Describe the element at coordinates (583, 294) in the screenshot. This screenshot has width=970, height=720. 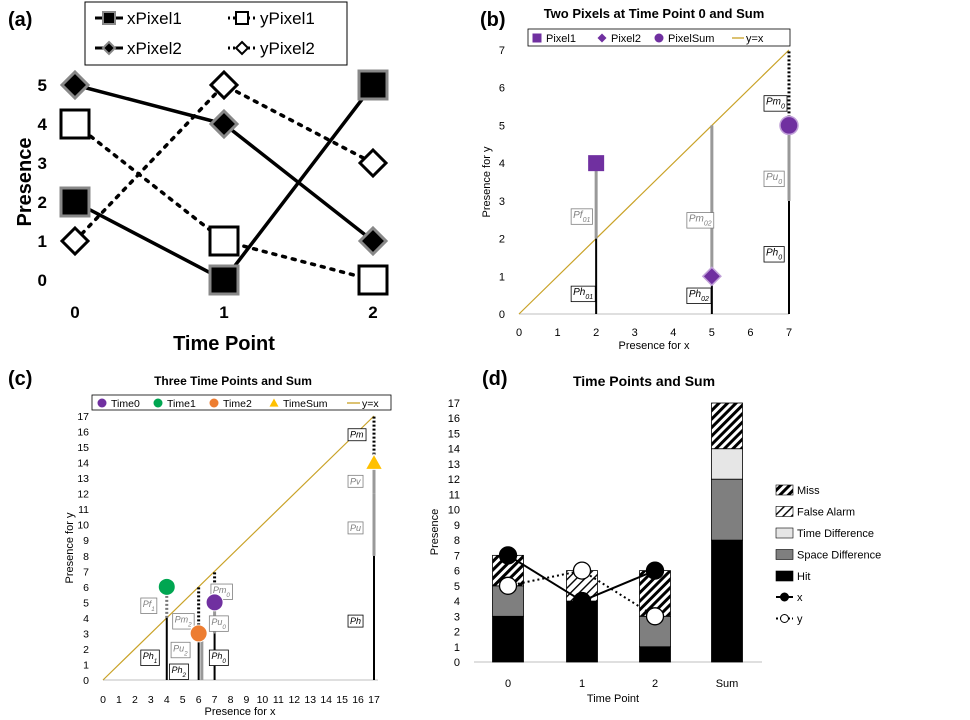
I see `segment-label-Ph01-box` at that location.